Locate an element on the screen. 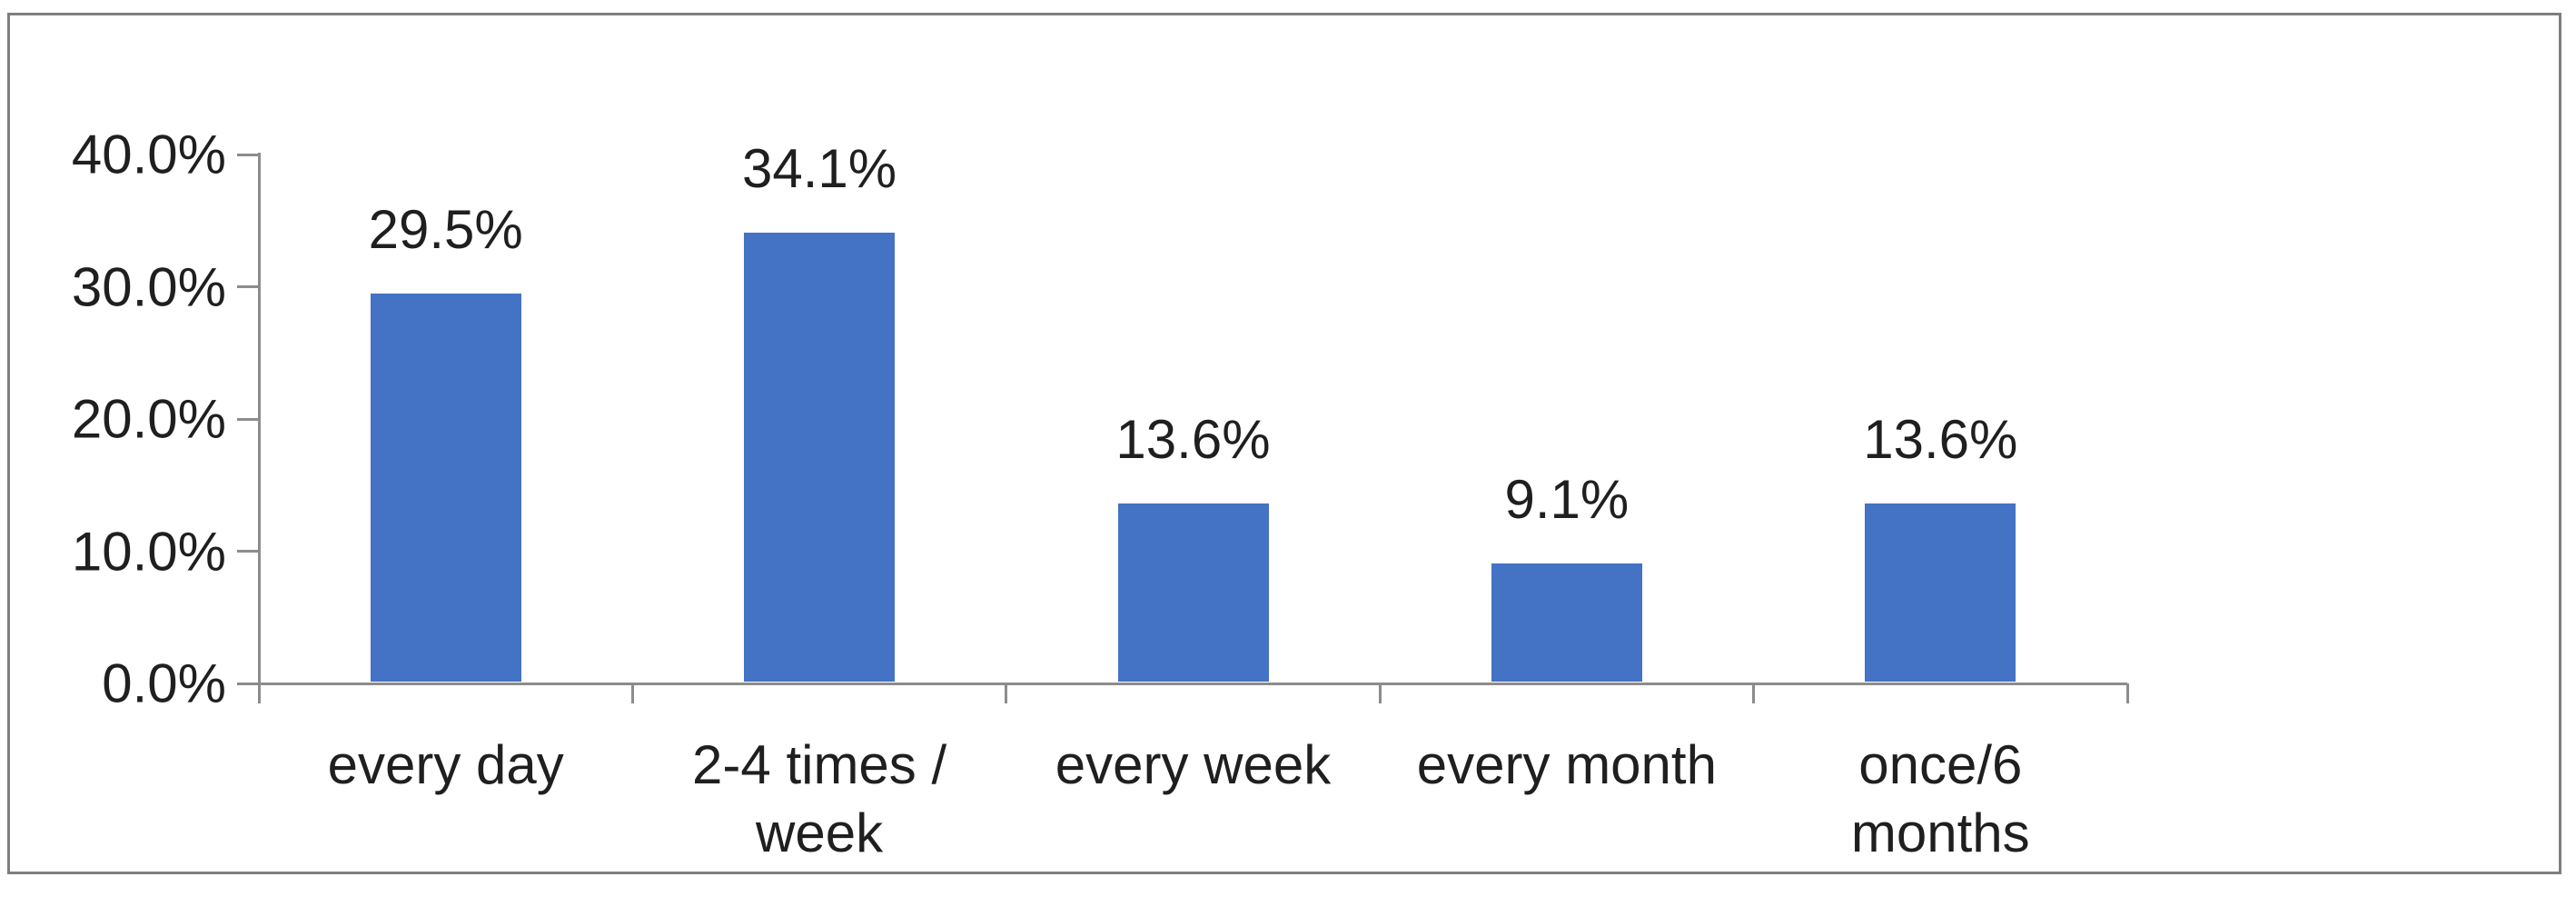  data-label: 34.1% is located at coordinates (819, 168).